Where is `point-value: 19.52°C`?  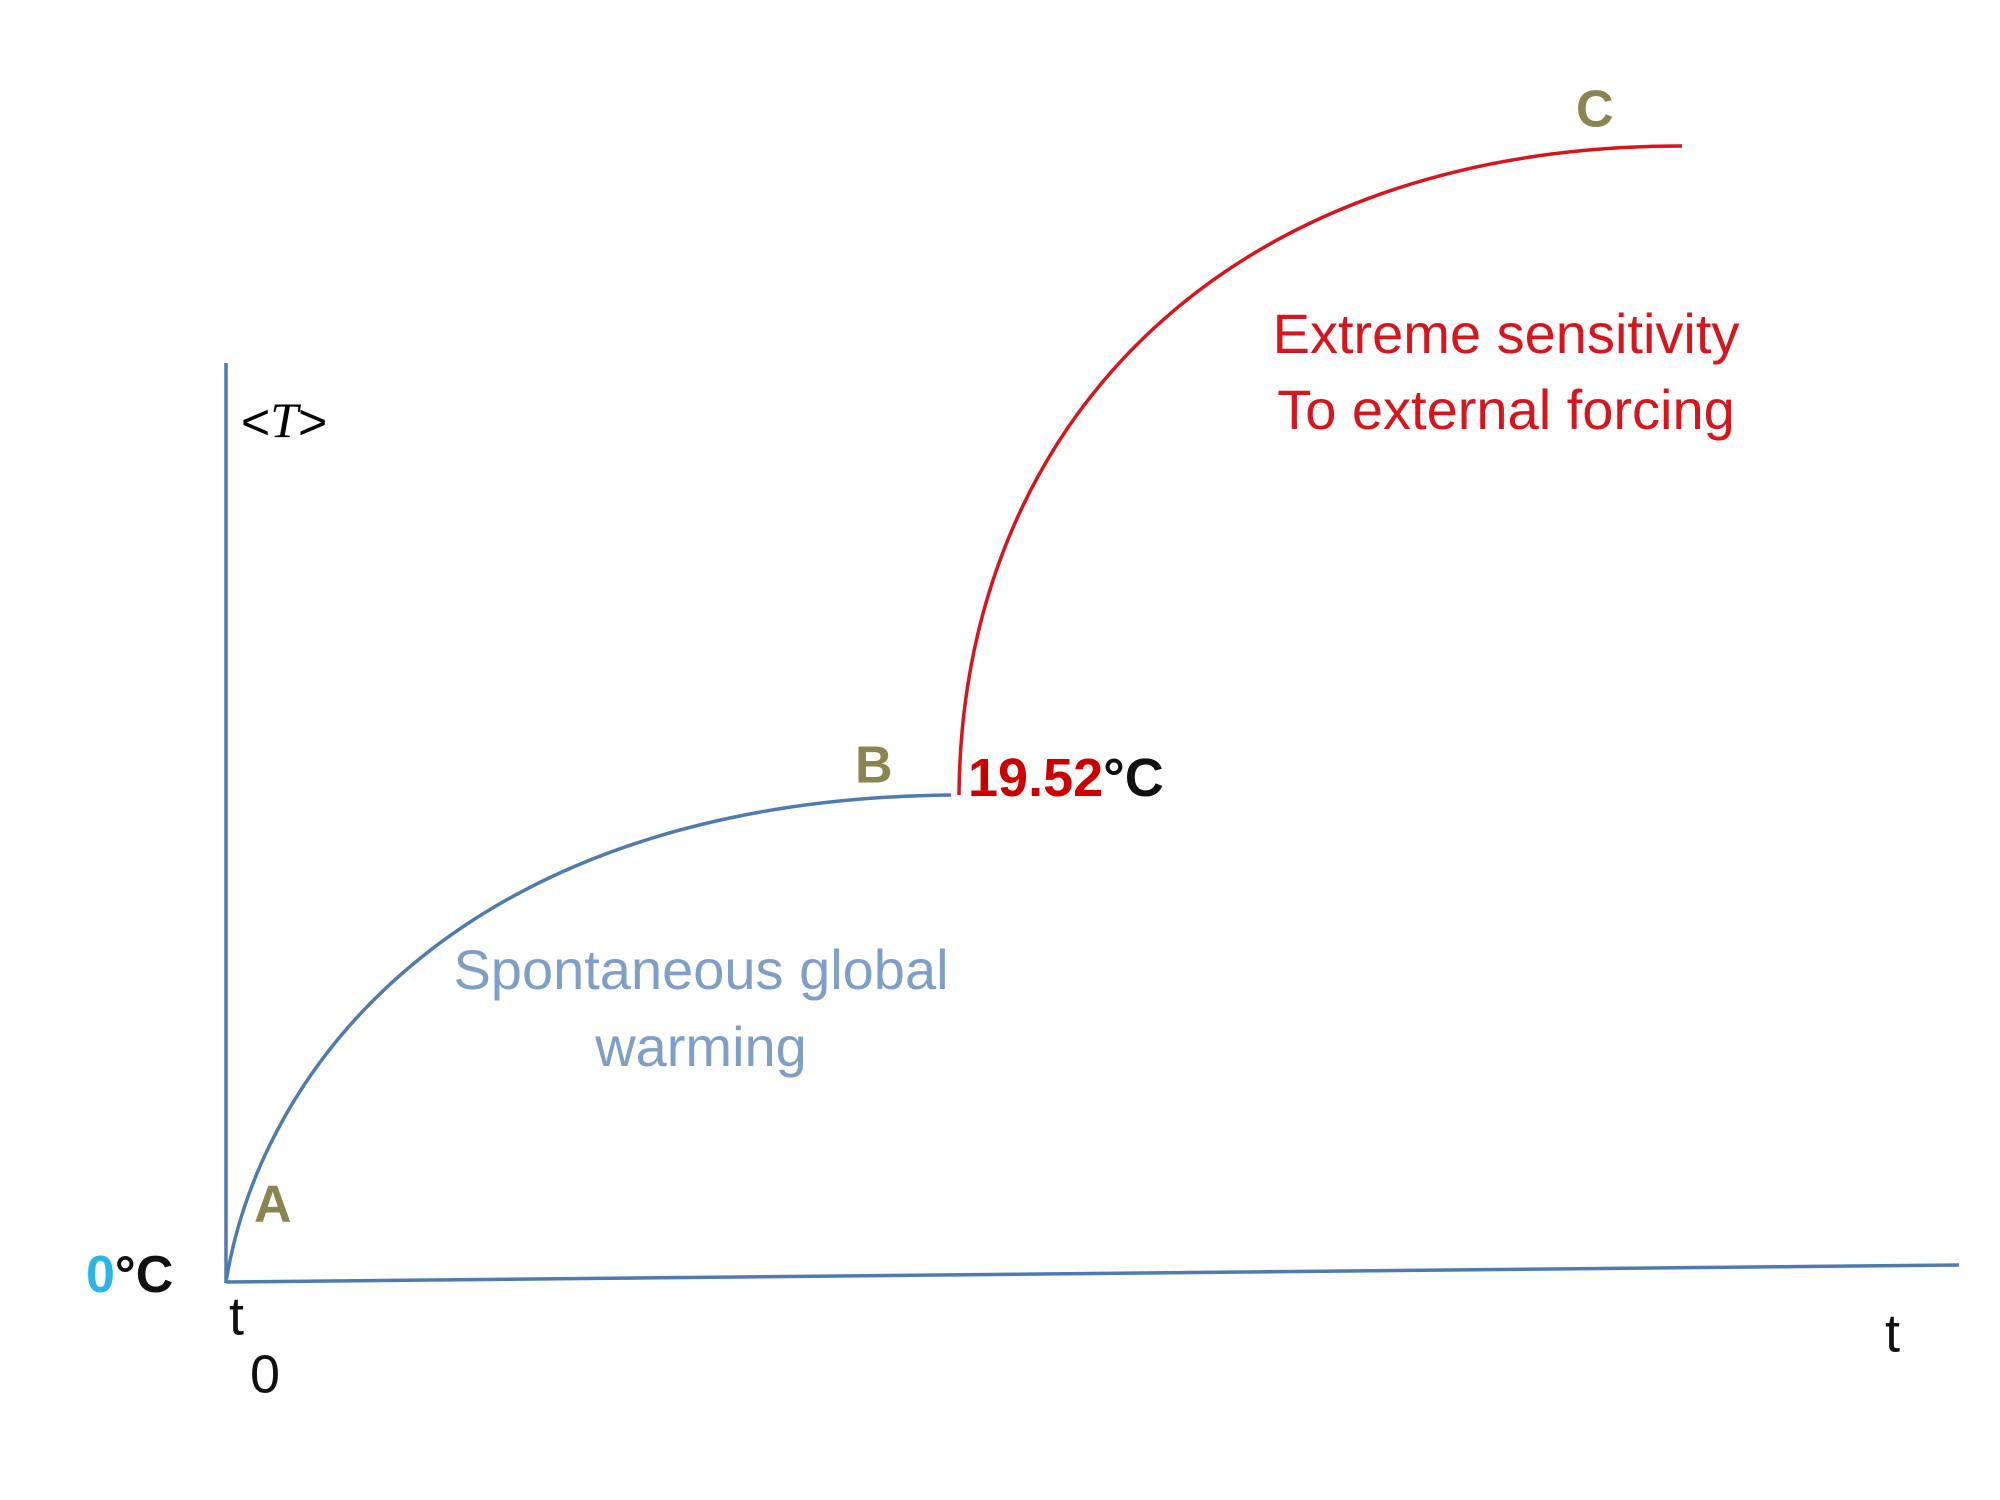
point-value: 19.52°C is located at coordinates (1066, 778).